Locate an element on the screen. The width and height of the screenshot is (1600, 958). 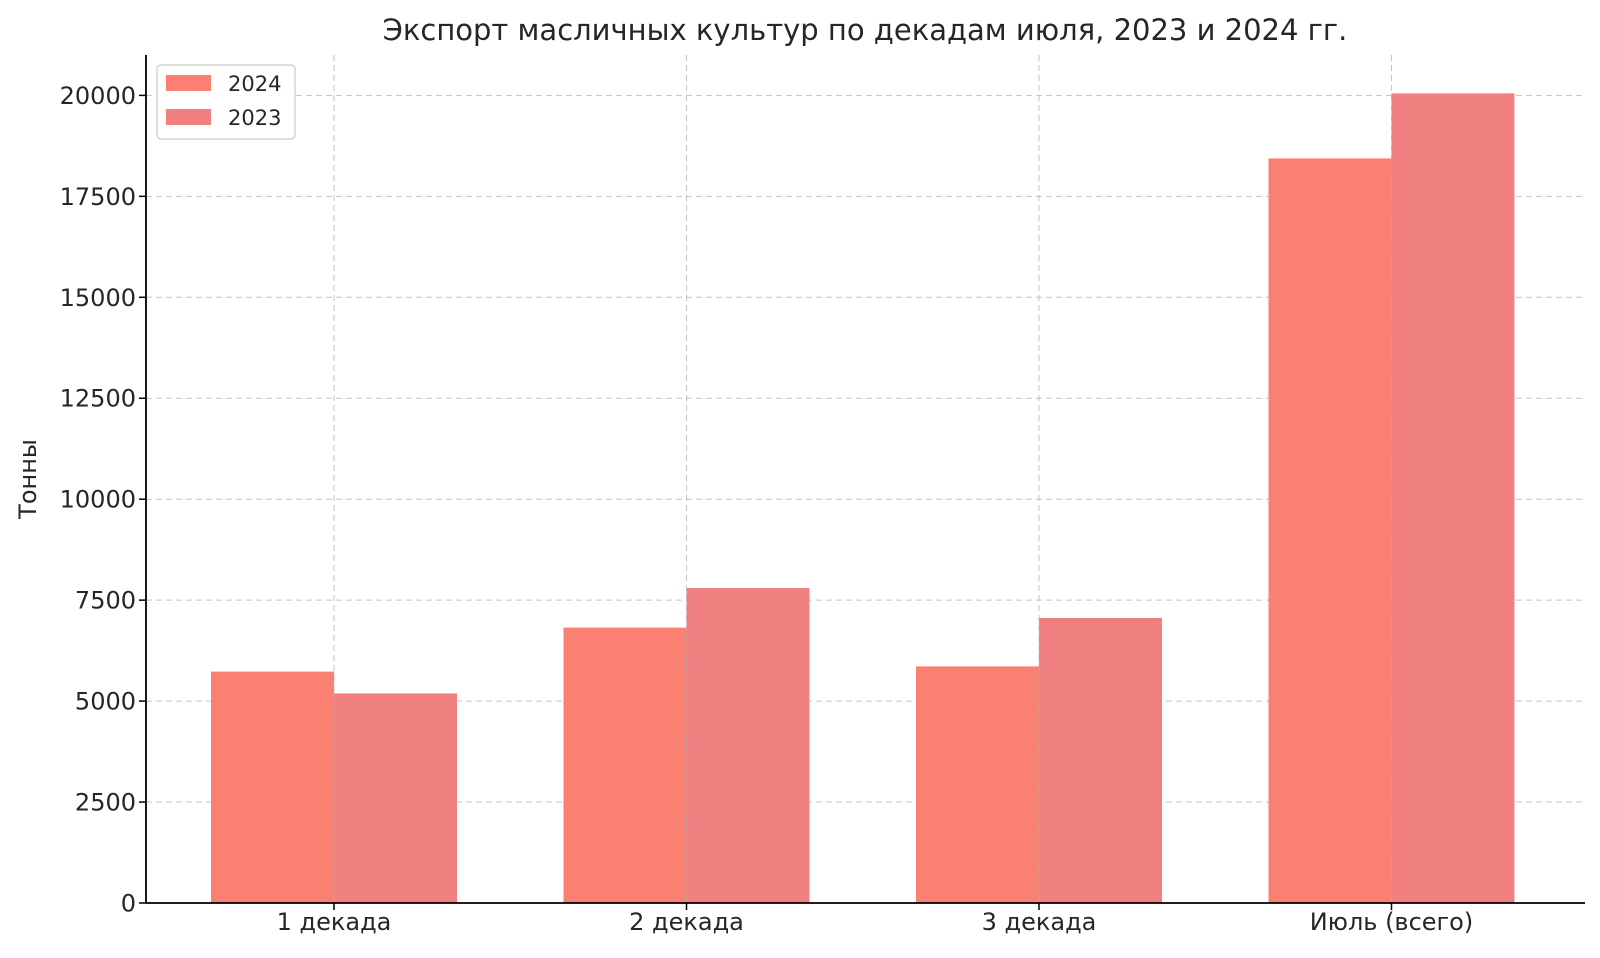
x-tick-label: 1 декада is located at coordinates (334, 922).